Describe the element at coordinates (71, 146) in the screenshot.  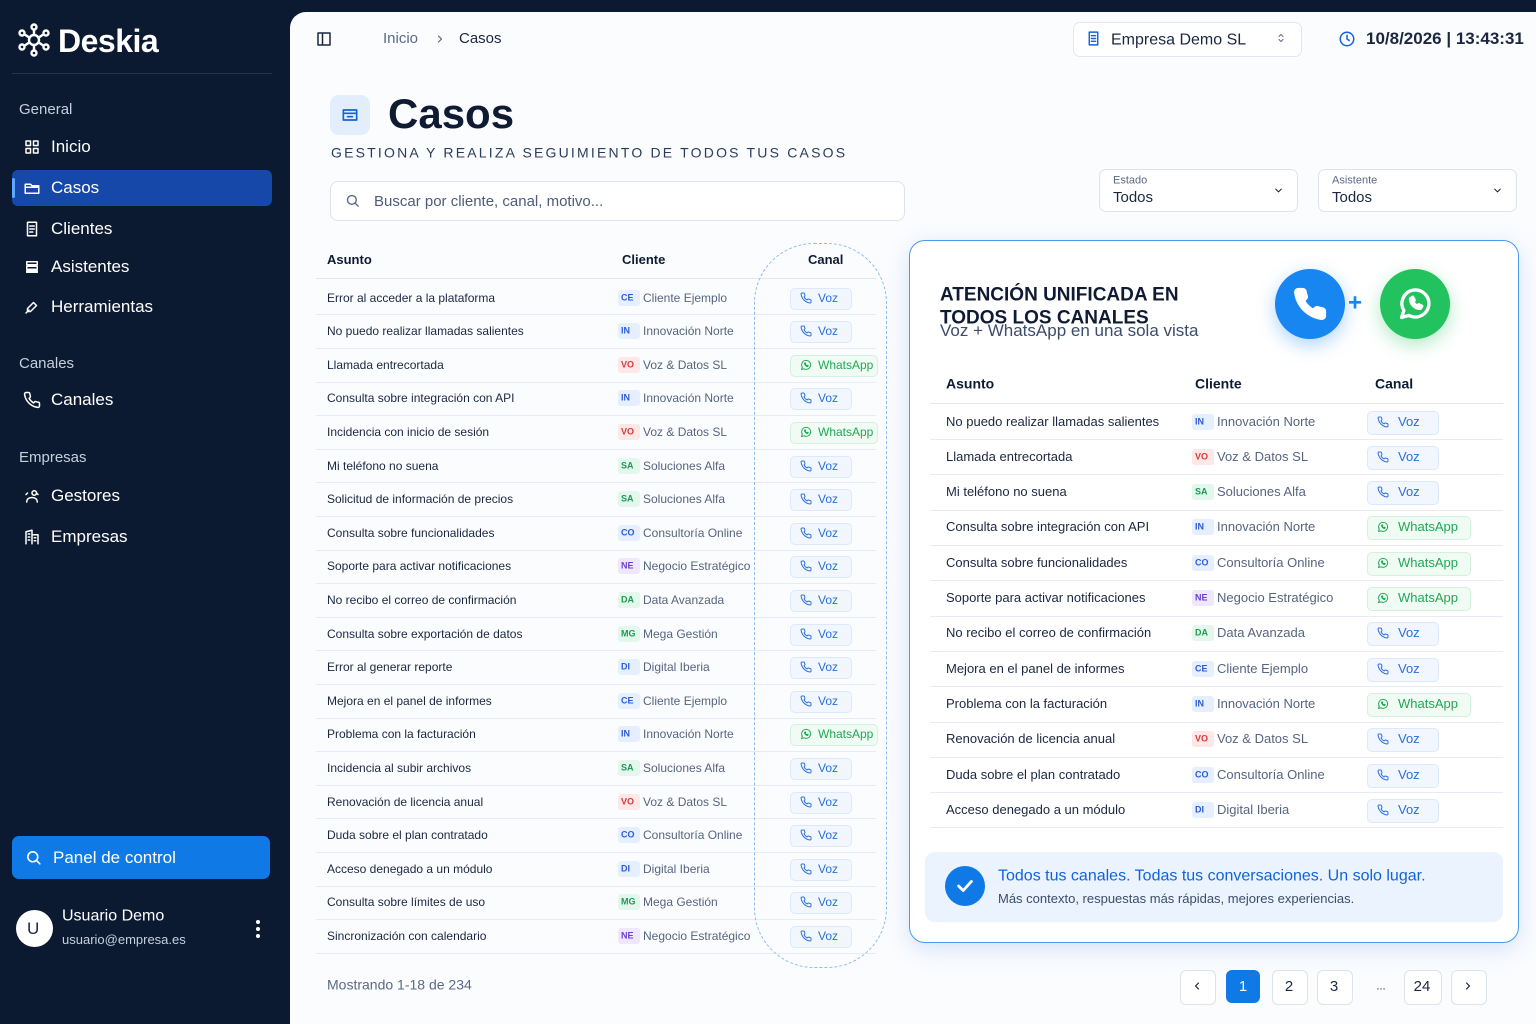
I see `nav-label: Inicio` at that location.